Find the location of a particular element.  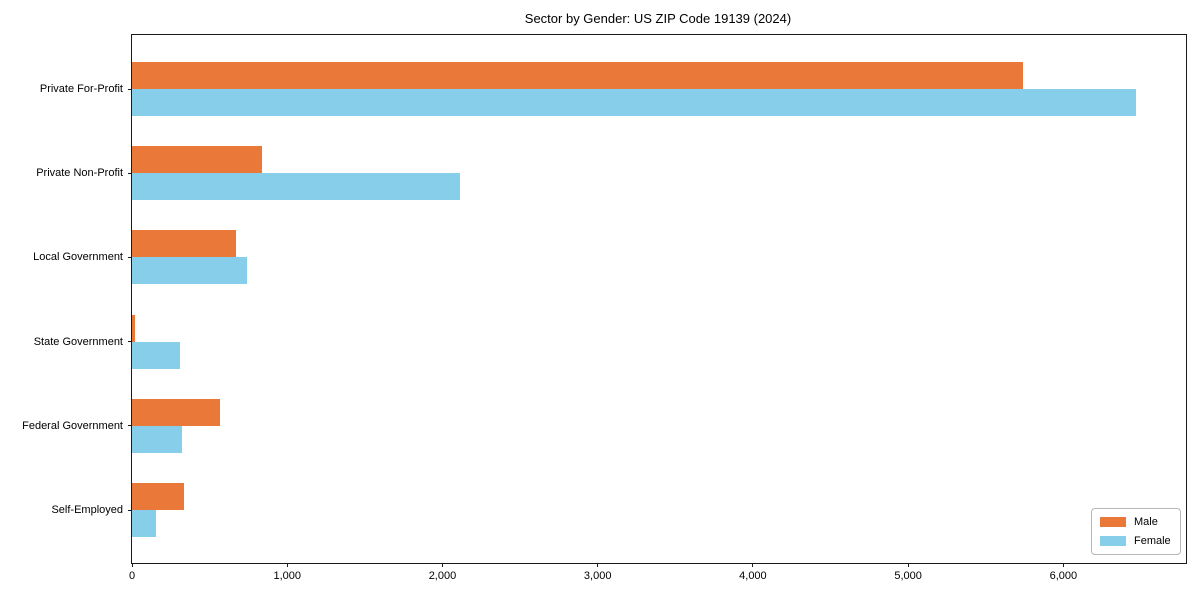

bar-female-federal-government is located at coordinates (157, 439).